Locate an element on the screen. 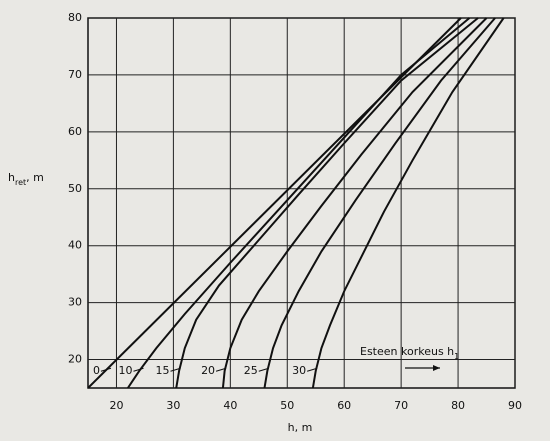 Image resolution: width=550 pixels, height=441 pixels. annotation: Esteen korkeus h1 is located at coordinates (409, 353).